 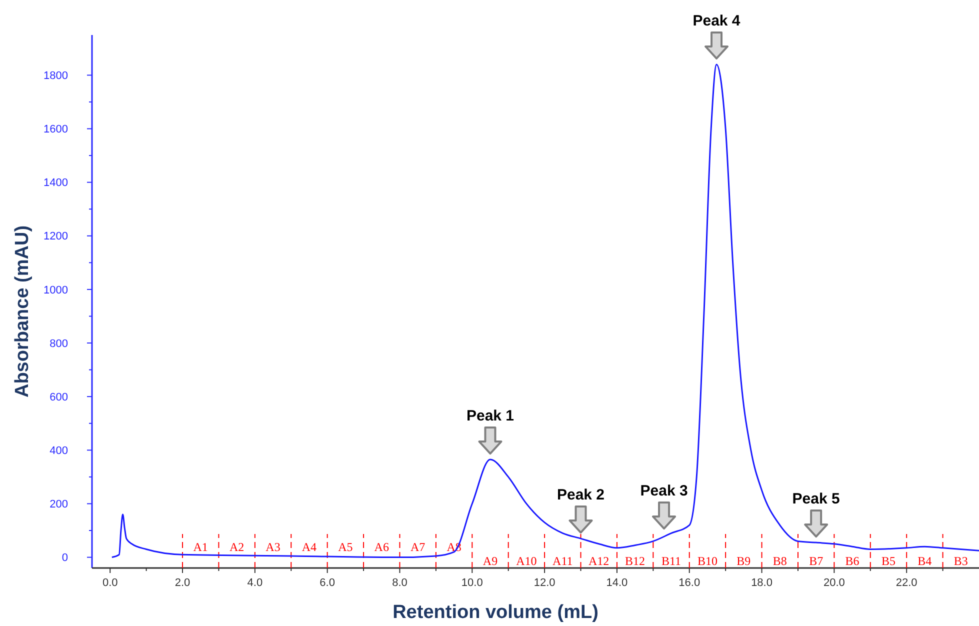 I want to click on ref-line-label: A12, so click(x=599, y=561).